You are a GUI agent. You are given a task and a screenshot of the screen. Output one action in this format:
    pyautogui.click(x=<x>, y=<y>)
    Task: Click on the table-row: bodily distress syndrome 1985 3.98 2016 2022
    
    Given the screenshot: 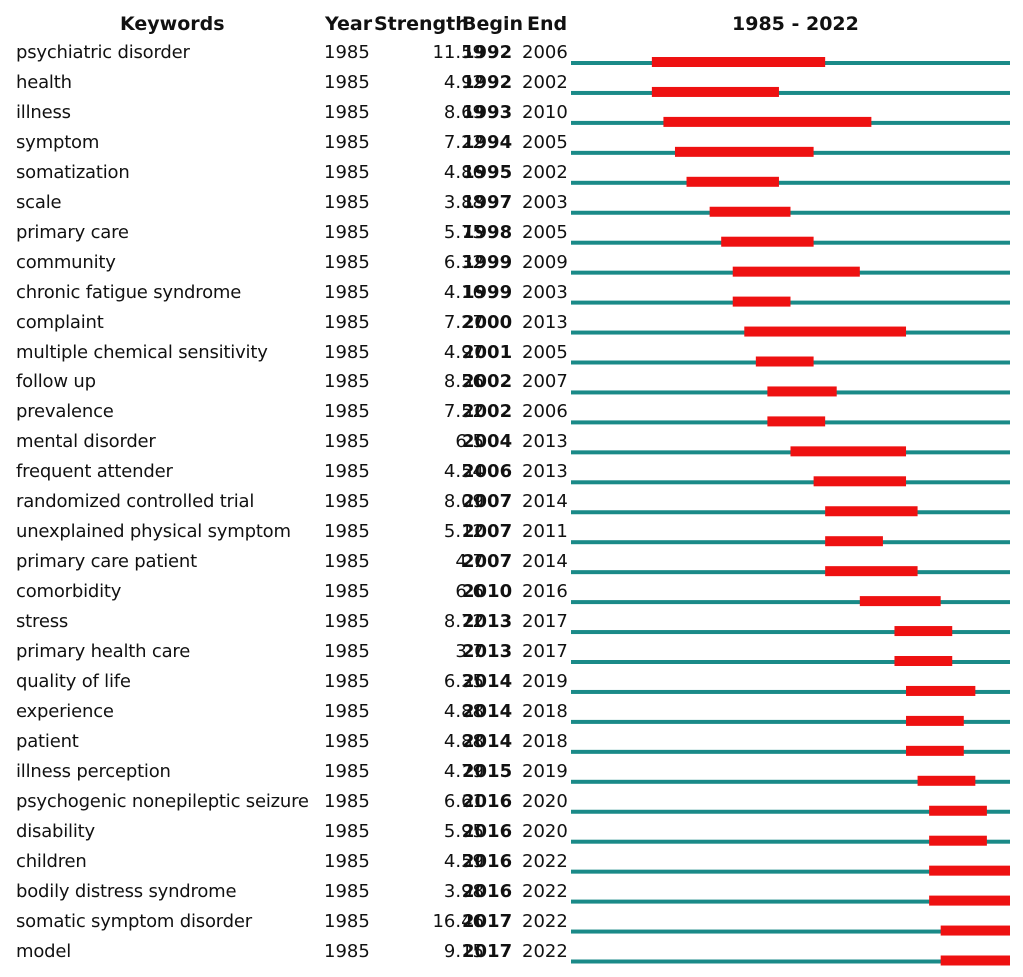 What is the action you would take?
    pyautogui.click(x=511, y=892)
    